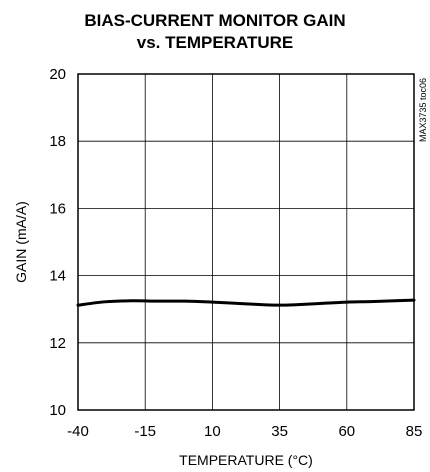 The image size is (430, 472). I want to click on x-tick-label: -15, so click(145, 431).